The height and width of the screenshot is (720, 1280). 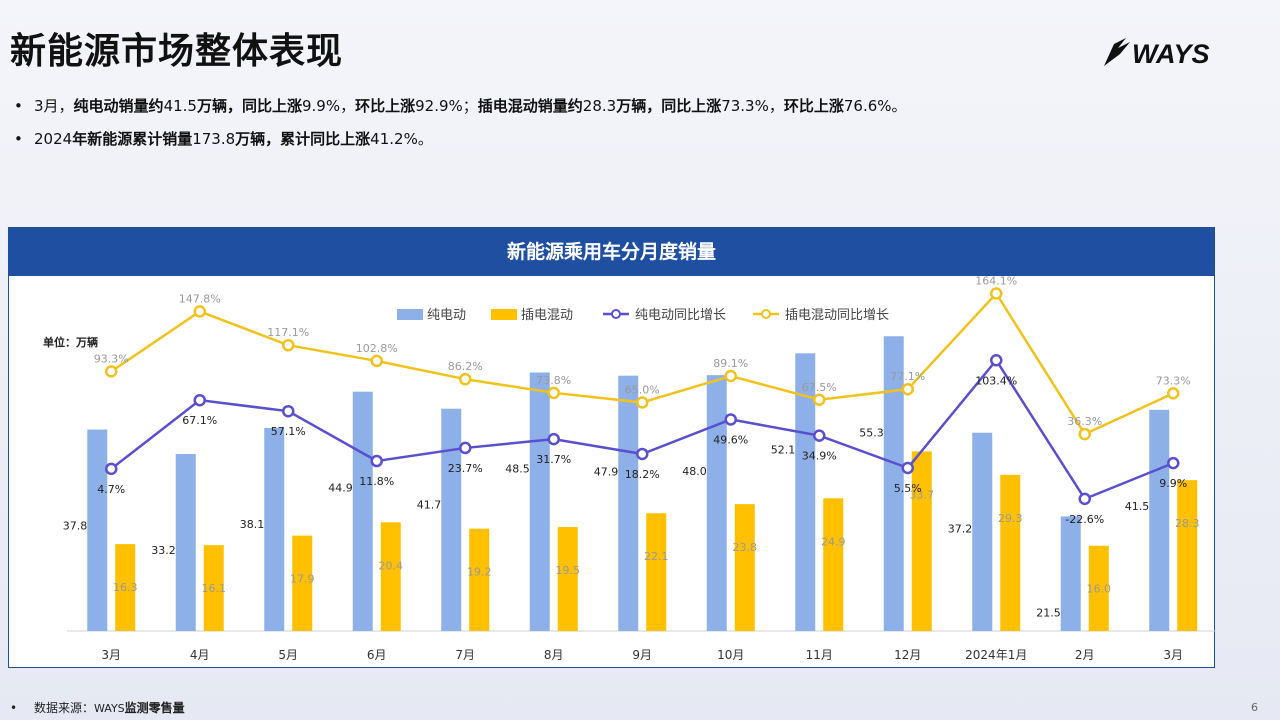 What do you see at coordinates (118, 106) in the screenshot?
I see `bullet-segment: 纯电动销量约` at bounding box center [118, 106].